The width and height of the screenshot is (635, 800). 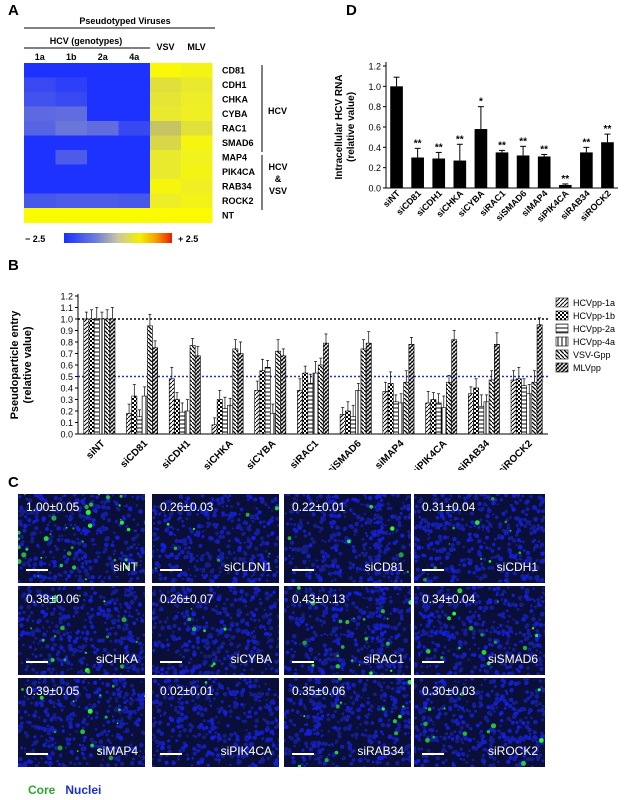 What do you see at coordinates (66, 423) in the screenshot?
I see `y-tick-label: 0.1` at bounding box center [66, 423].